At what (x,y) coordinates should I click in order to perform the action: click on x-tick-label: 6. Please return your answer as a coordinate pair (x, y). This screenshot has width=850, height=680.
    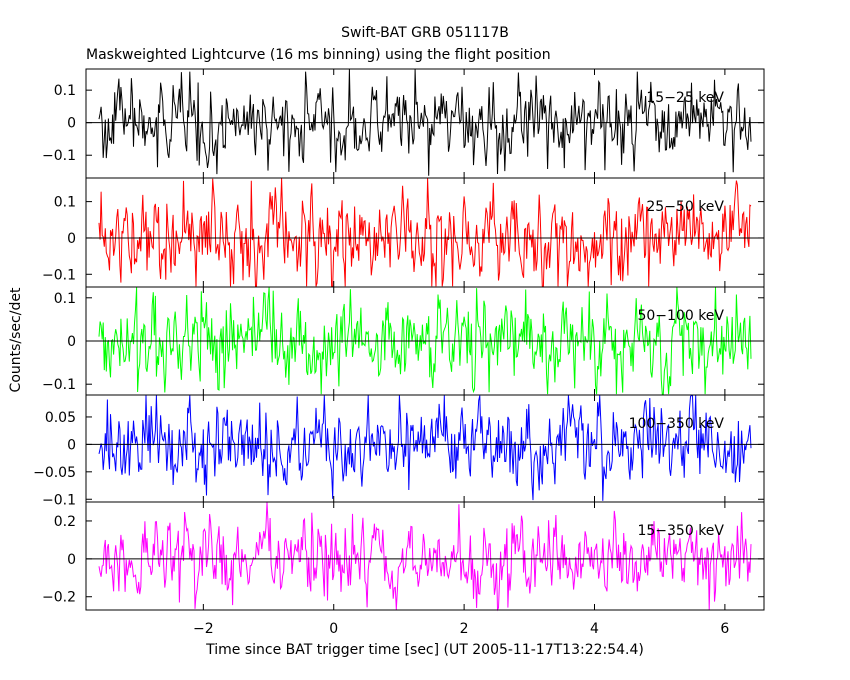
    Looking at the image, I should click on (724, 629).